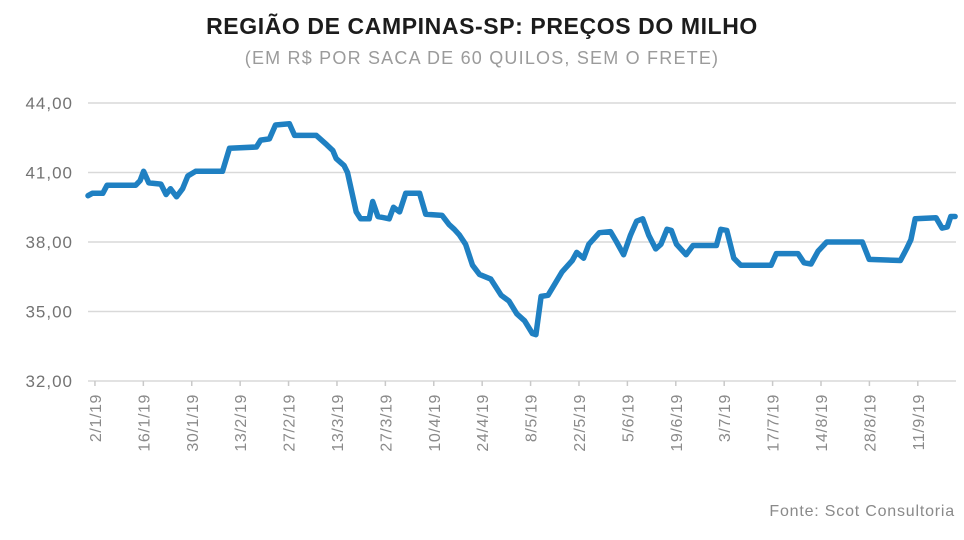 This screenshot has height=540, width=964. Describe the element at coordinates (628, 418) in the screenshot. I see `x-tick-label: 5/6/19` at that location.